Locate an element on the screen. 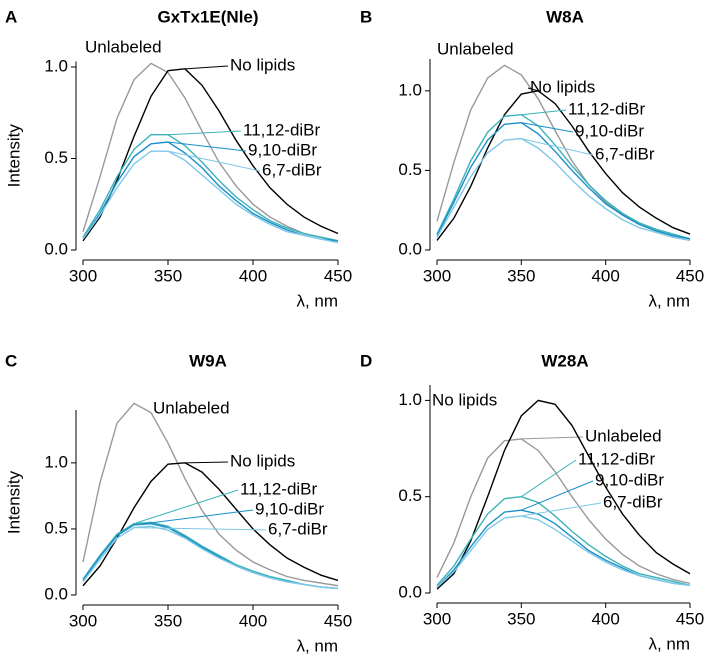  panel-letter: D is located at coordinates (366, 360).